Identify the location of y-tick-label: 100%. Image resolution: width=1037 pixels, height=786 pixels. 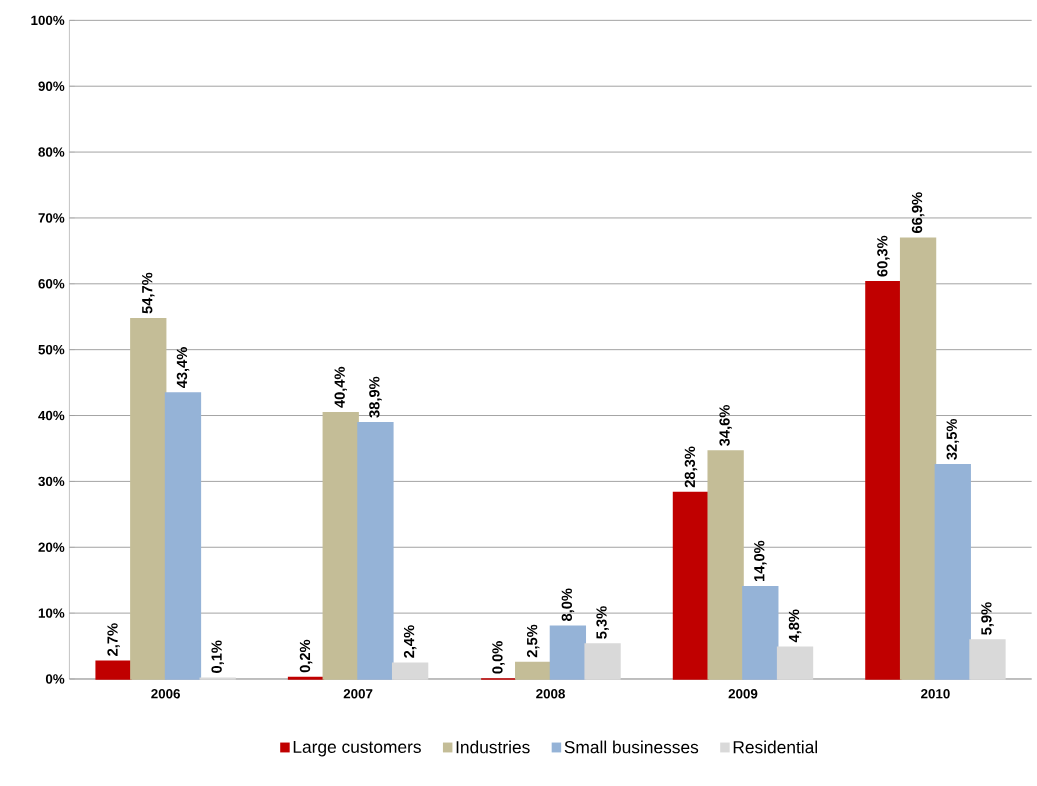
(48, 20).